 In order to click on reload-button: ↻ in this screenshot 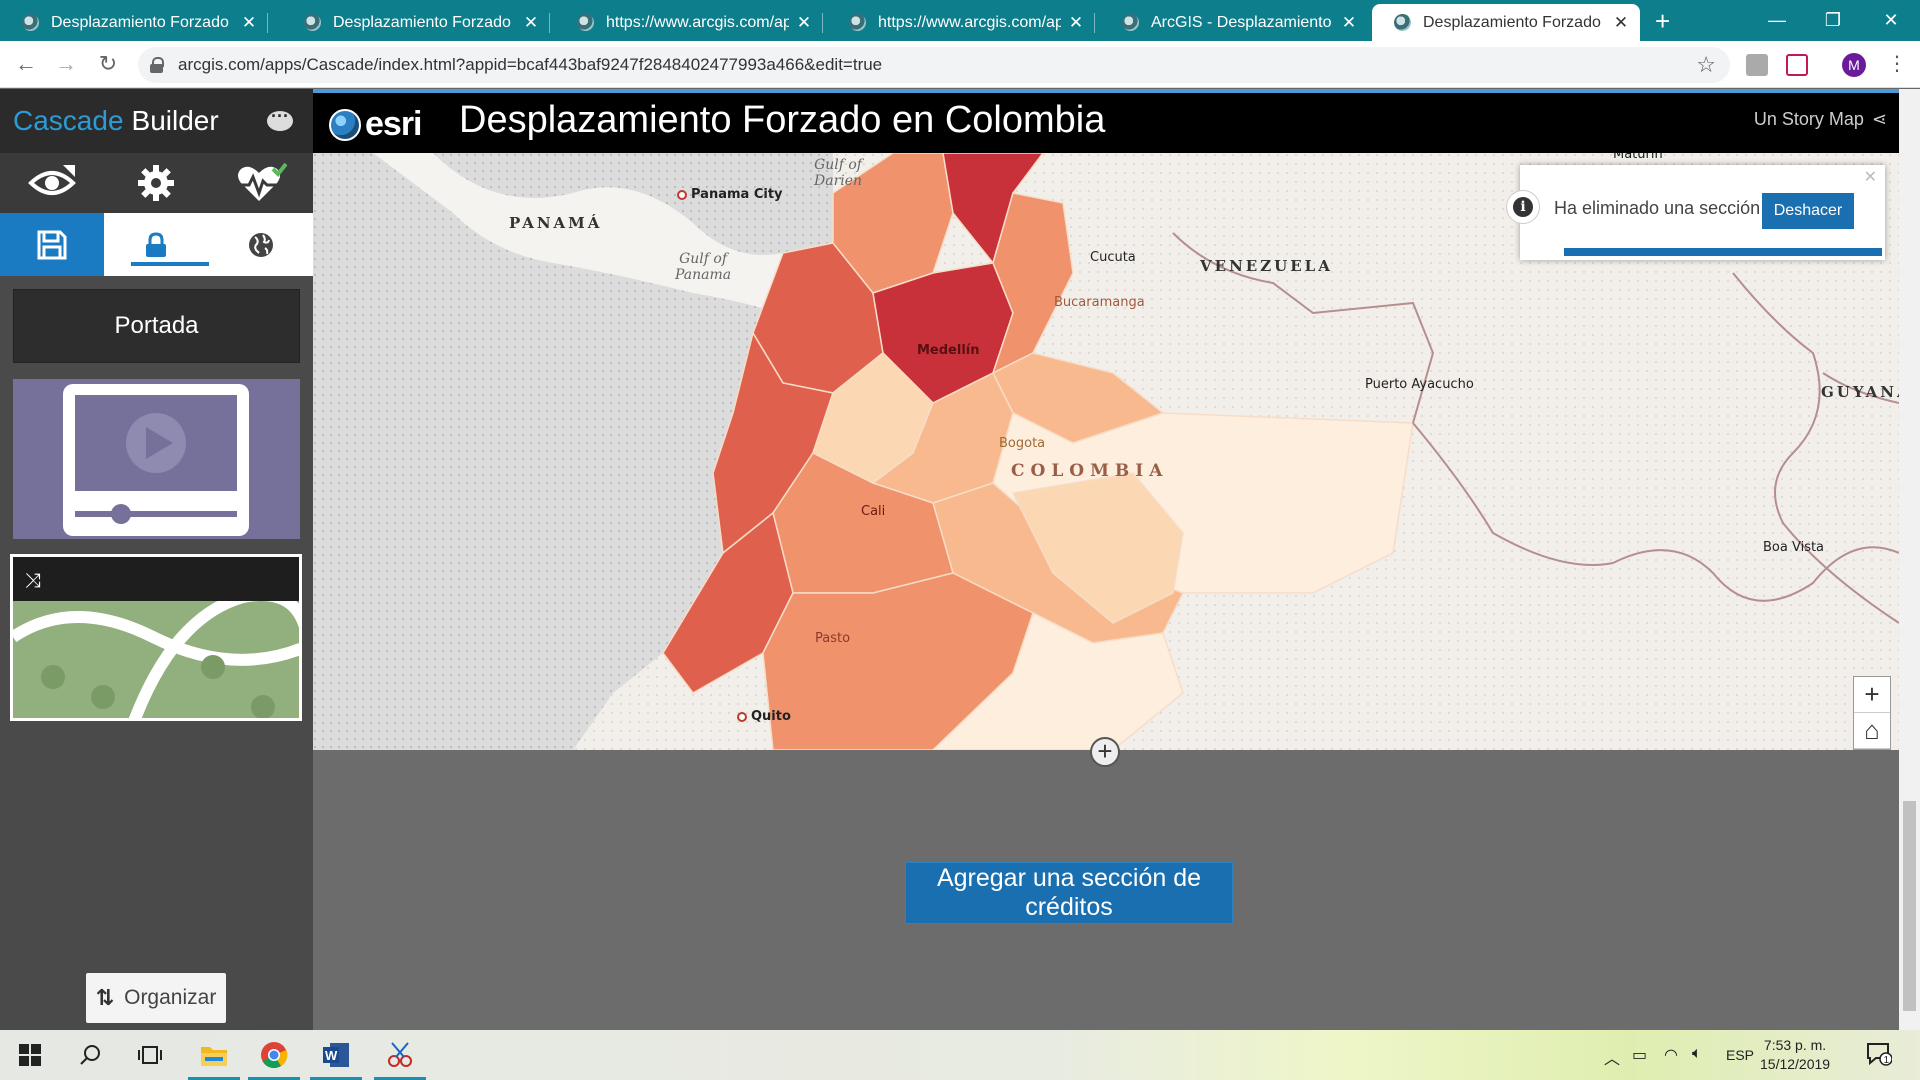, I will do `click(108, 63)`.